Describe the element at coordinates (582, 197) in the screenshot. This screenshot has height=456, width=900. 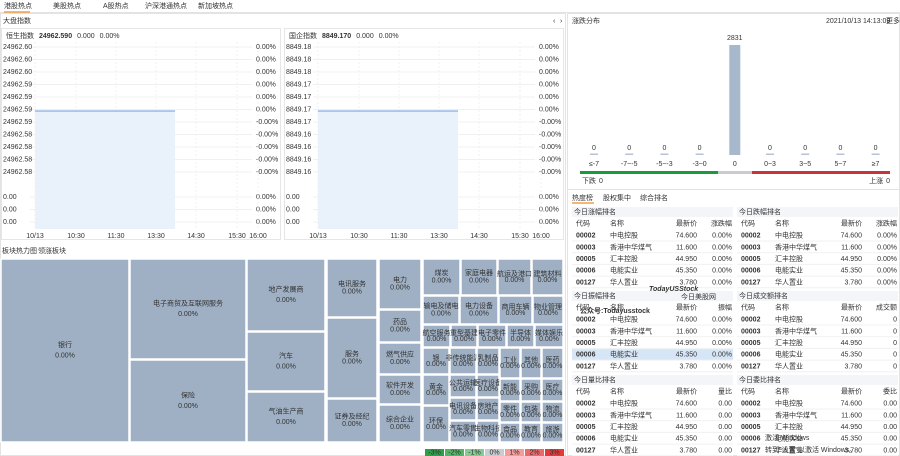
I see `ranking-tab: 热度榜` at that location.